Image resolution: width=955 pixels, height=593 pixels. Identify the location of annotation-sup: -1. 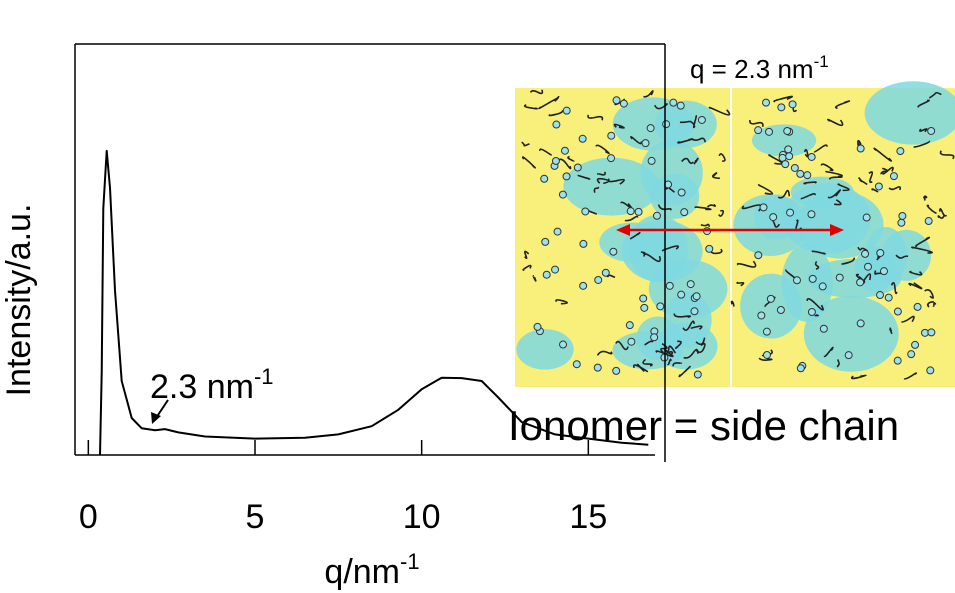
(264, 376).